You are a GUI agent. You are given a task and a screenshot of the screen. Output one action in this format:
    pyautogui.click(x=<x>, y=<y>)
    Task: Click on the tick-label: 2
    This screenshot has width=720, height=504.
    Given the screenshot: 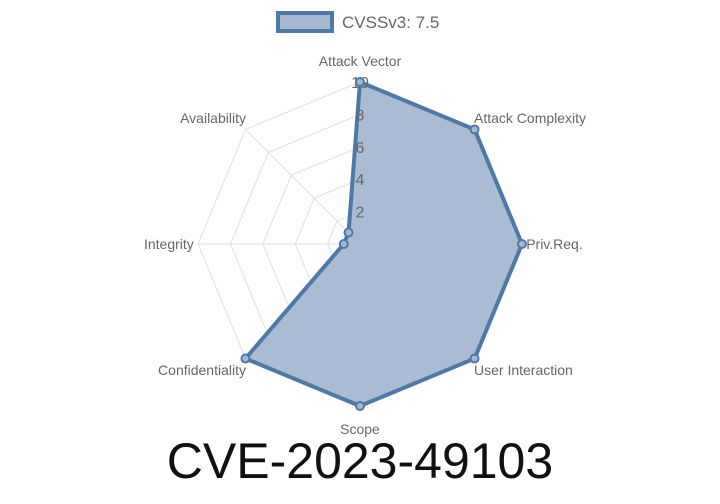 What is the action you would take?
    pyautogui.click(x=360, y=213)
    